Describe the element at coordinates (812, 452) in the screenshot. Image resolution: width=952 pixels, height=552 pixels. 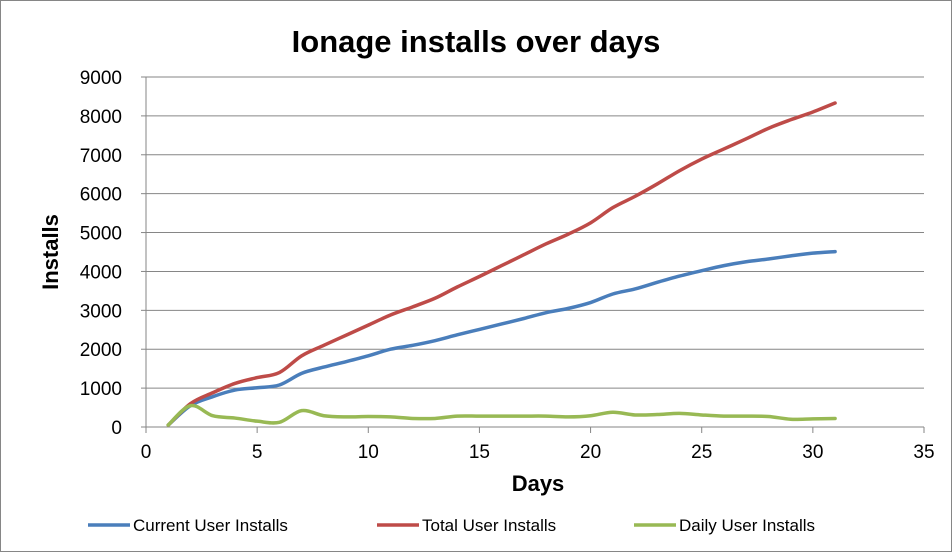
I see `x-tick-label: 30` at that location.